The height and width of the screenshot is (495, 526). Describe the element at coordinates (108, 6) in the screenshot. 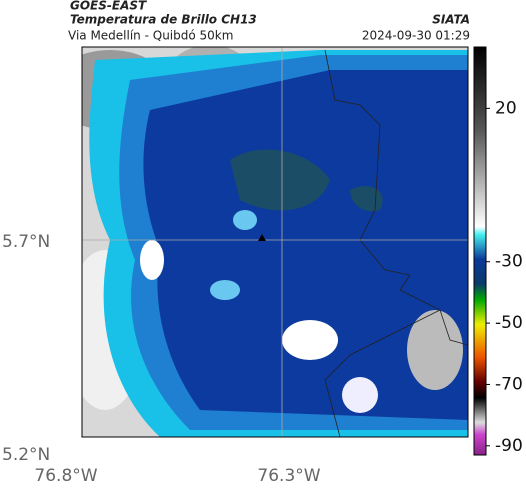

I see `source: GOES-EAST` at that location.